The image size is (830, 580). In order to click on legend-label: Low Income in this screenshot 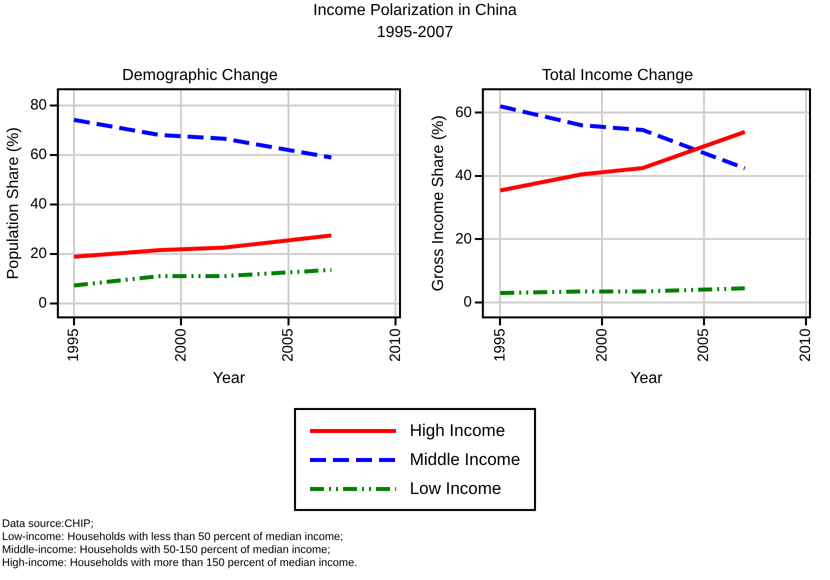, I will do `click(456, 488)`.